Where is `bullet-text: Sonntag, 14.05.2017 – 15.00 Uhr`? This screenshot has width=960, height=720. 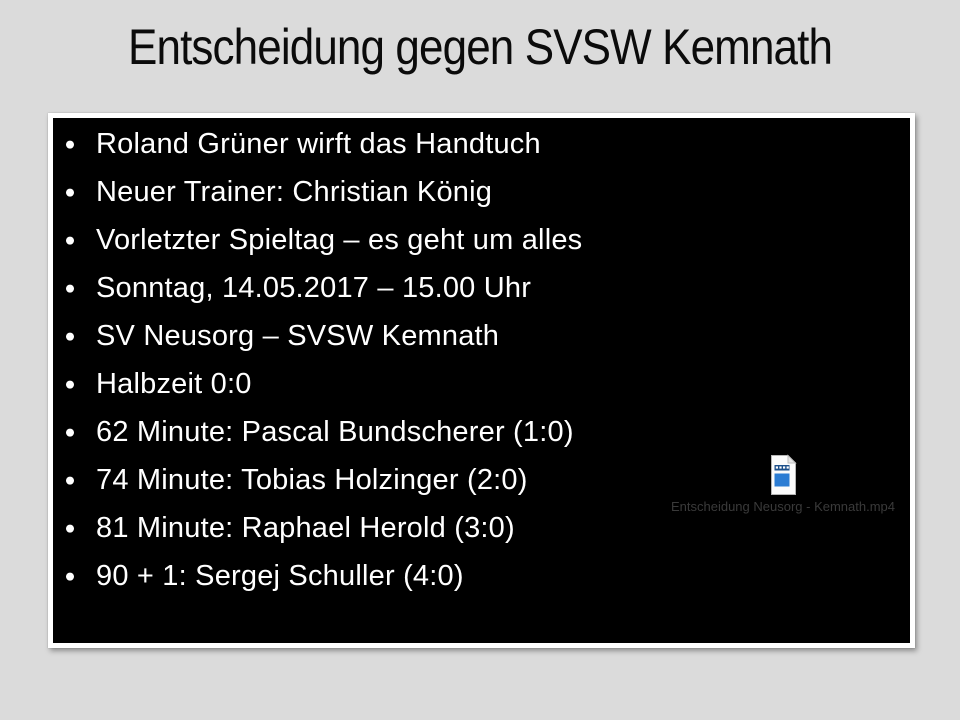
bullet-text: Sonntag, 14.05.2017 – 15.00 Uhr is located at coordinates (314, 287).